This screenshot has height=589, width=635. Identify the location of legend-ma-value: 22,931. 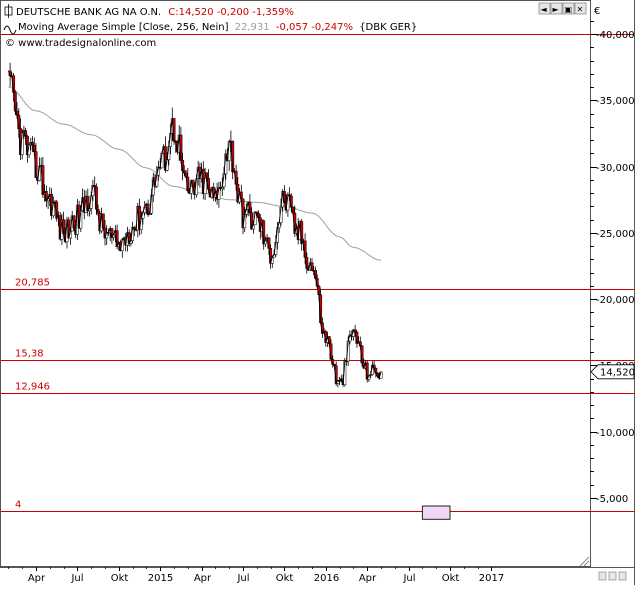
(252, 27).